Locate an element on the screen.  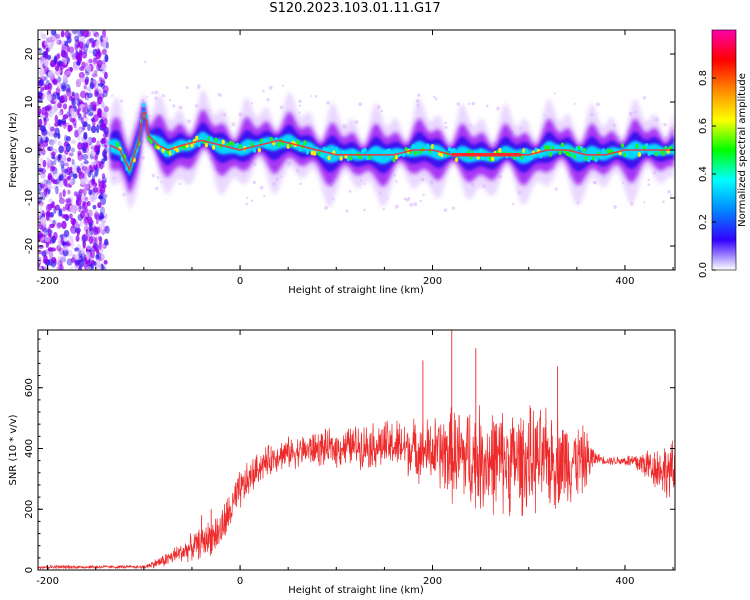
colorbar-tick-label: 0.4 is located at coordinates (703, 174).